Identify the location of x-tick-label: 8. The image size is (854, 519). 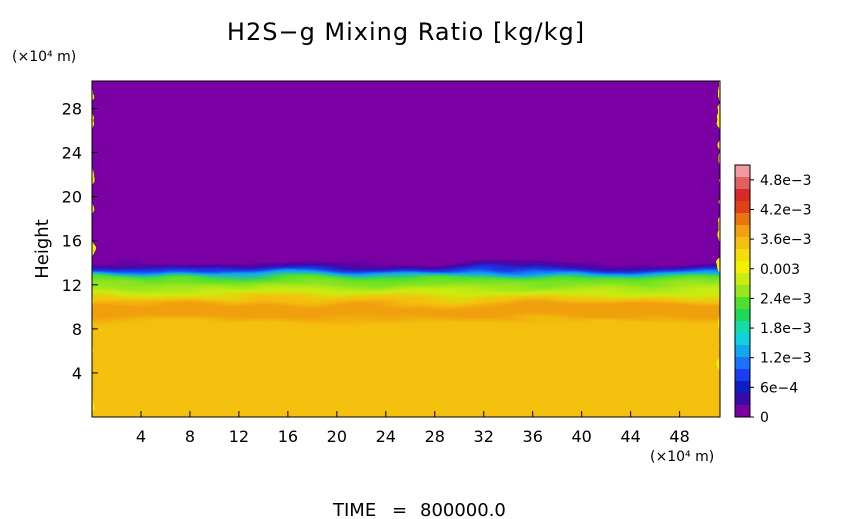
(190, 436).